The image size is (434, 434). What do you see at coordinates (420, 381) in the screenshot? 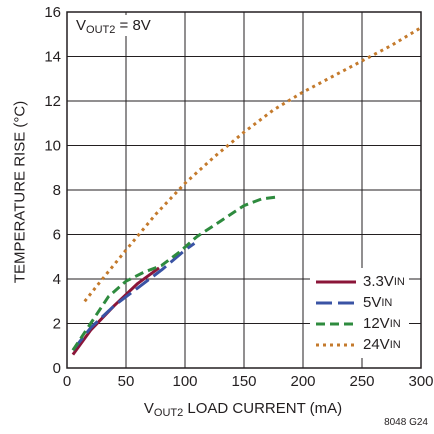
I see `x-tick-label: 300` at bounding box center [420, 381].